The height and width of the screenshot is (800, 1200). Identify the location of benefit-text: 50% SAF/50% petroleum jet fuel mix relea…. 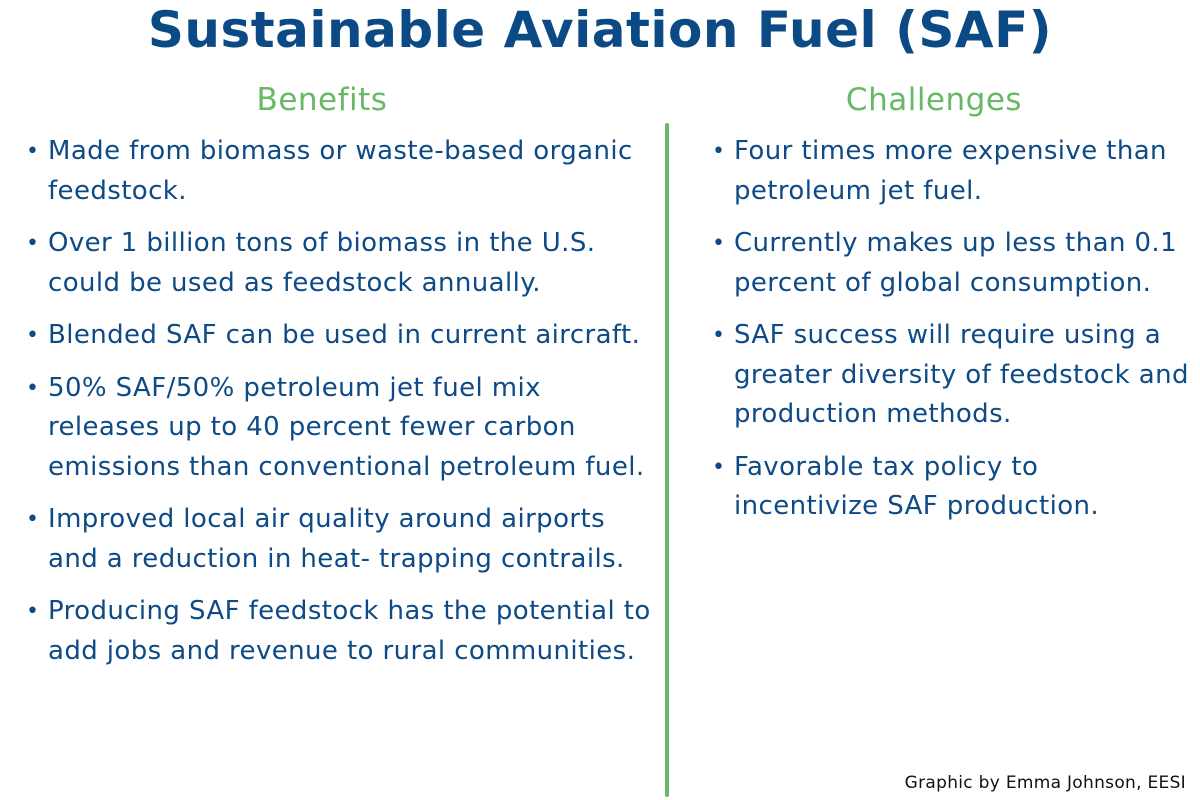
(346, 427).